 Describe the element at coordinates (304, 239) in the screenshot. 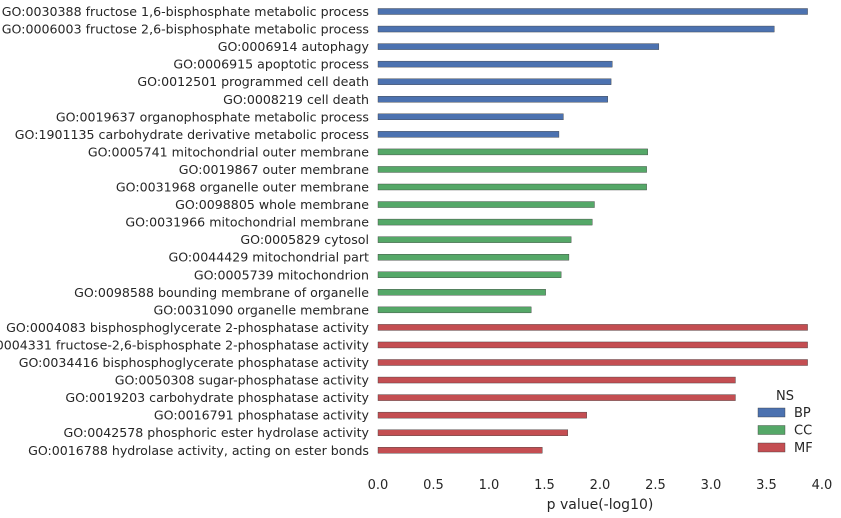

I see `category-label: GO:0005829 cytosol` at that location.